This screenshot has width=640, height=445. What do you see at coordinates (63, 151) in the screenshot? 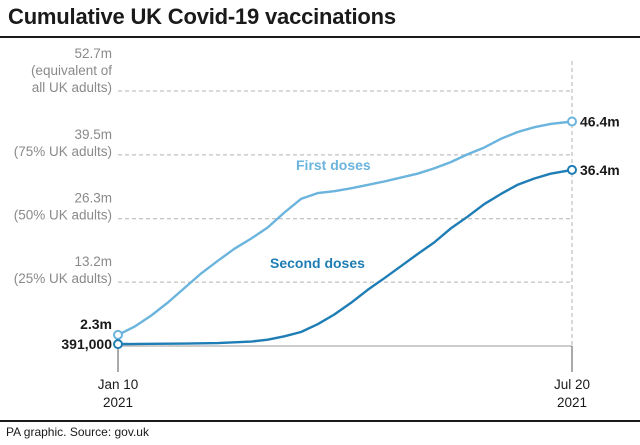
I see `y-tick-label: (75% UK adults)` at bounding box center [63, 151].